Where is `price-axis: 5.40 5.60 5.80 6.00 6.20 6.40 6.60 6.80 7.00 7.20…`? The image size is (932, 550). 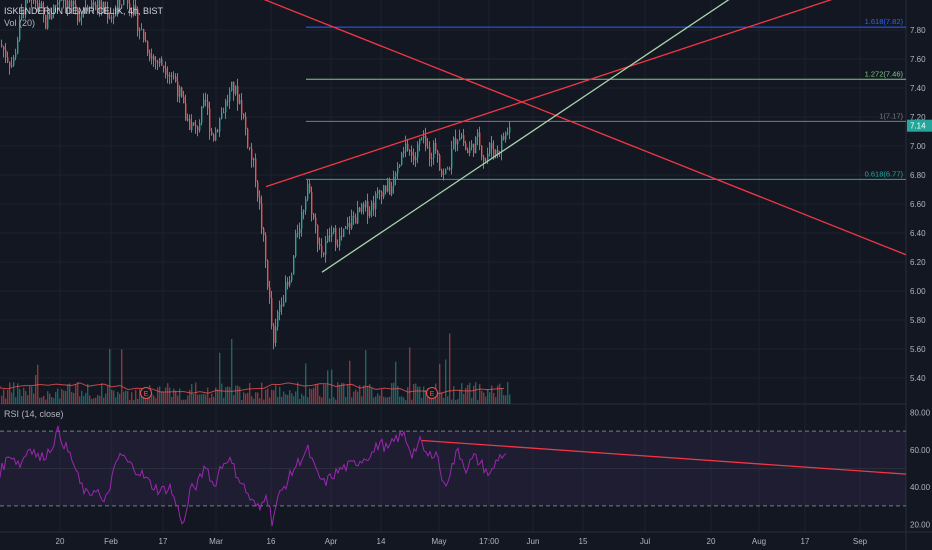 price-axis: 5.40 5.60 5.80 6.00 6.20 6.40 6.60 6.80 7.00 7.20… is located at coordinates (919, 278).